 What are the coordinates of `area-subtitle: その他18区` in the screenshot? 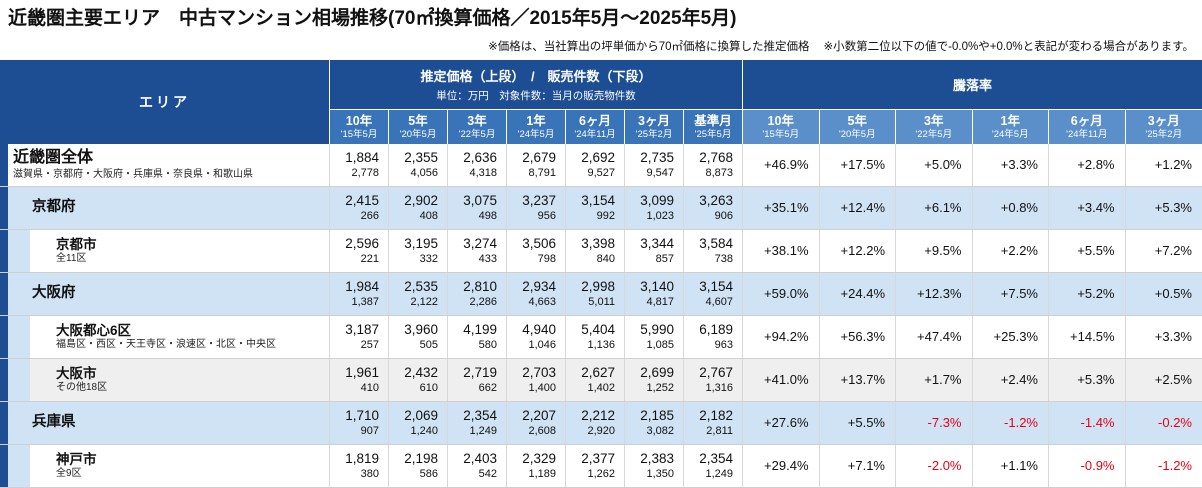 It's located at (82, 388).